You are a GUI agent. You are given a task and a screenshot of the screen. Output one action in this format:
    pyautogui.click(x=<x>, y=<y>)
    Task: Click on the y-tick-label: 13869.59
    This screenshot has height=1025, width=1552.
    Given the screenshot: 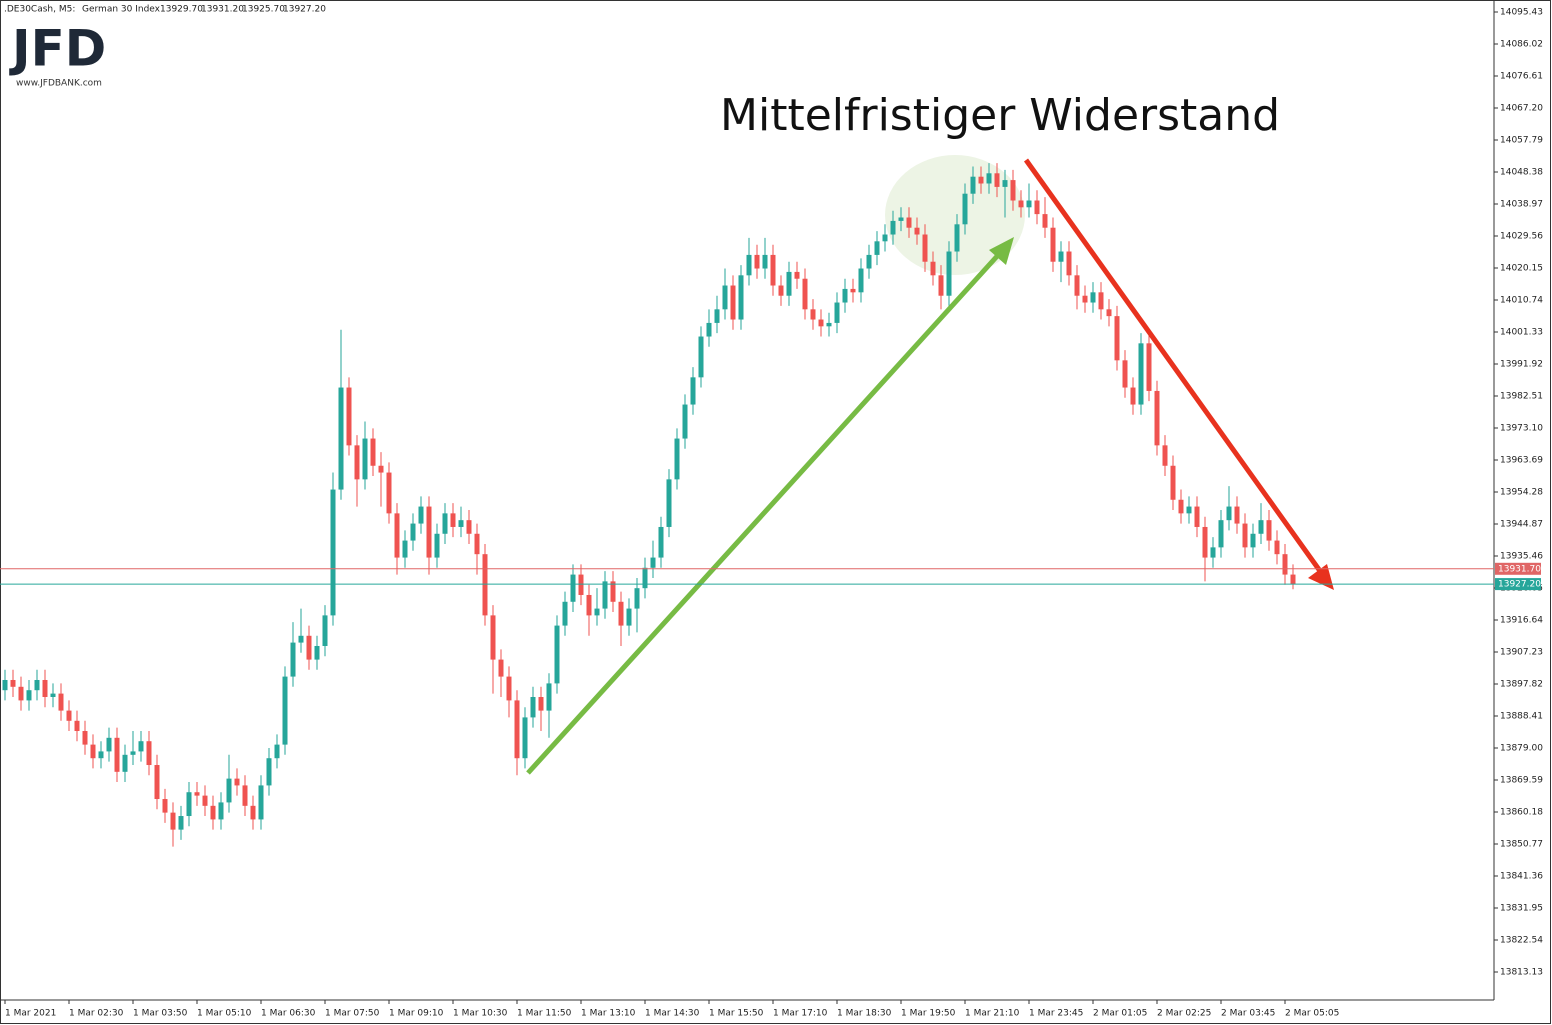 What is the action you would take?
    pyautogui.click(x=1521, y=781)
    